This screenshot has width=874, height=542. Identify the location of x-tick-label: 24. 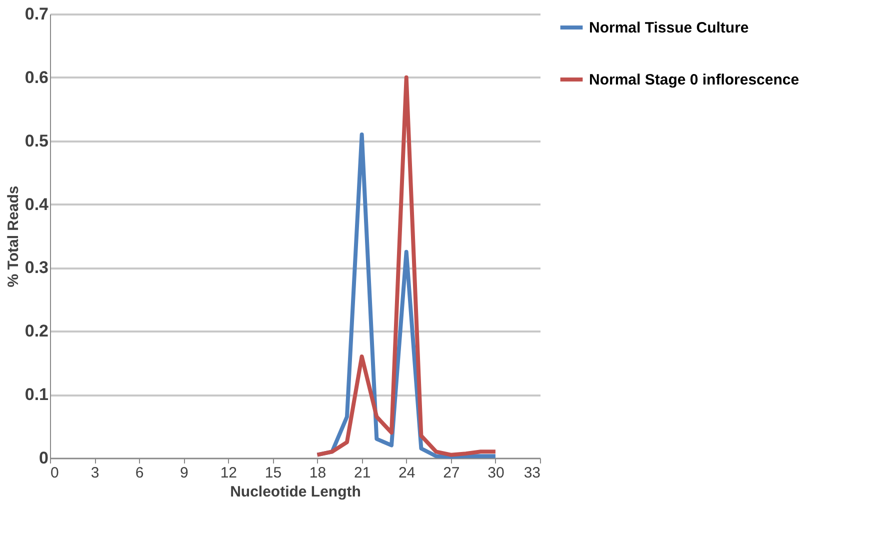
(407, 473).